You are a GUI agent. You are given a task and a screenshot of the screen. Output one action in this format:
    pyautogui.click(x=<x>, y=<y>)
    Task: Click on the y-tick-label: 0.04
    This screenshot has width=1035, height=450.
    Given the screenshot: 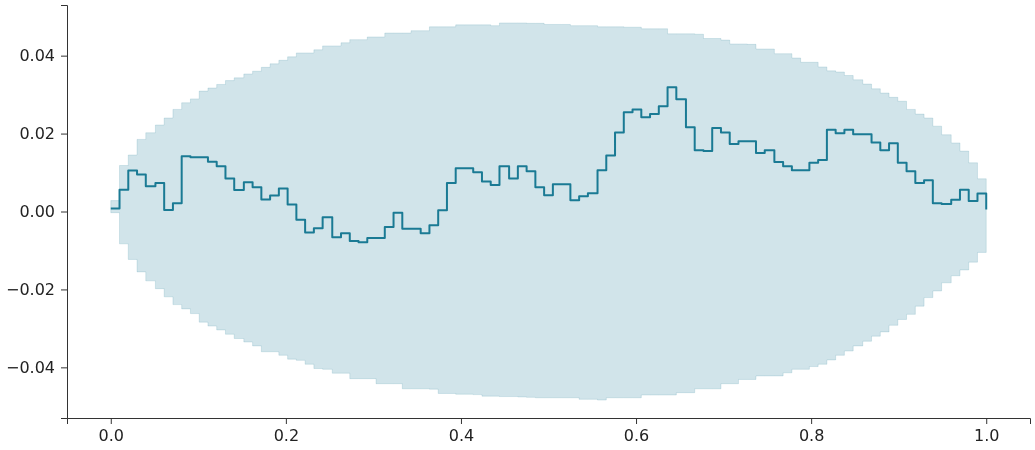 What is the action you would take?
    pyautogui.click(x=37, y=56)
    